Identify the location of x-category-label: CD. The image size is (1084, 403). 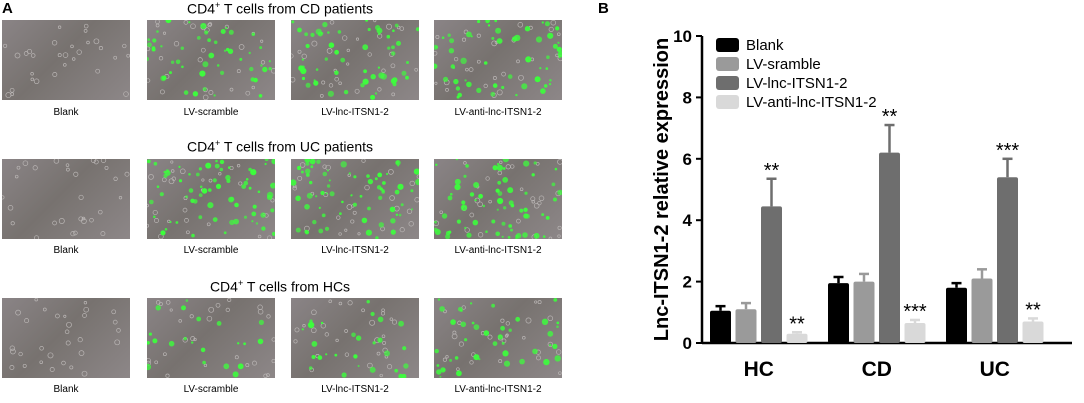
(877, 369).